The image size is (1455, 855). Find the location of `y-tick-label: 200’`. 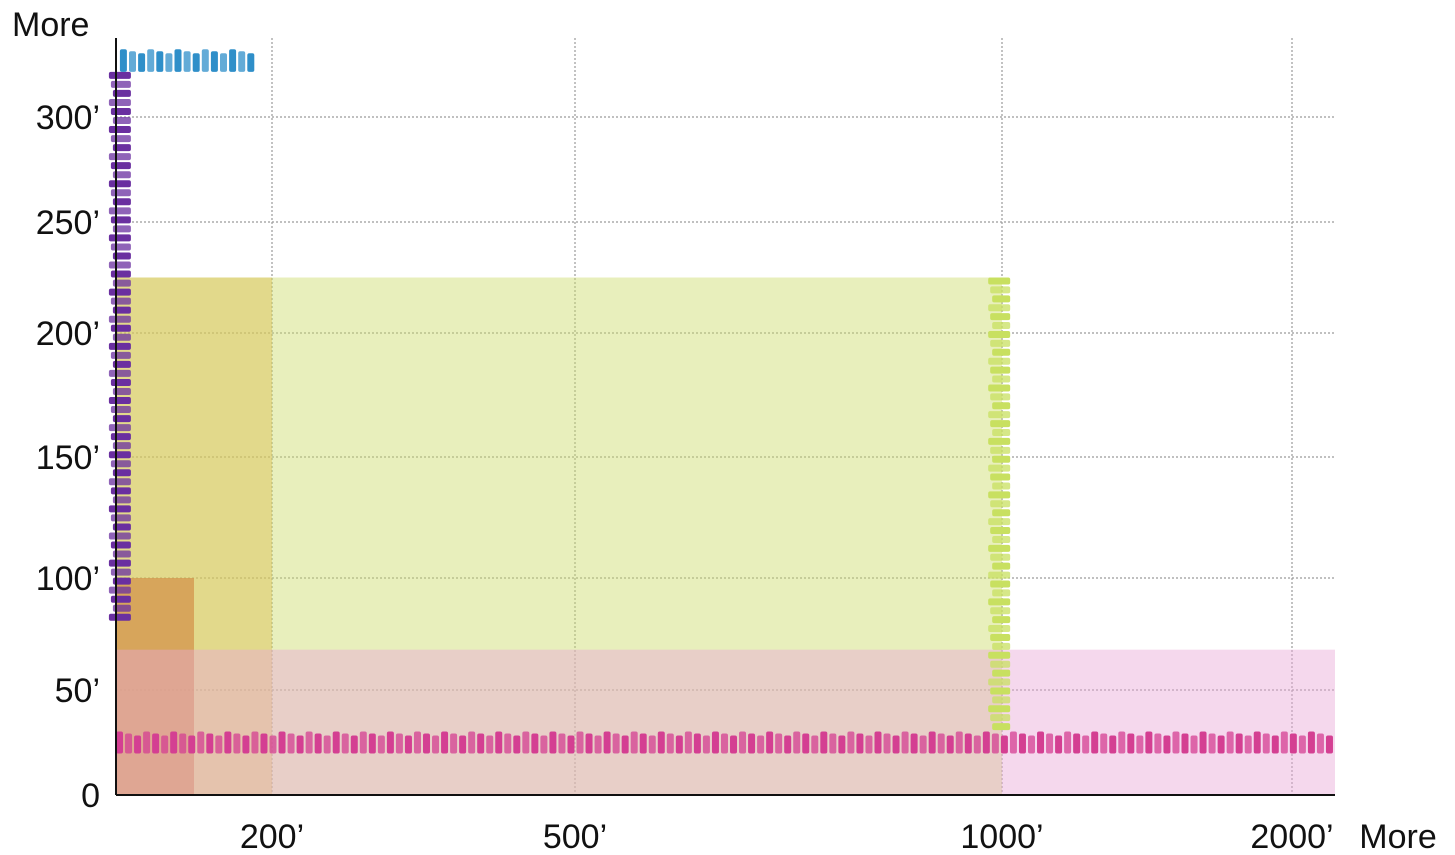

y-tick-label: 200’ is located at coordinates (68, 334).